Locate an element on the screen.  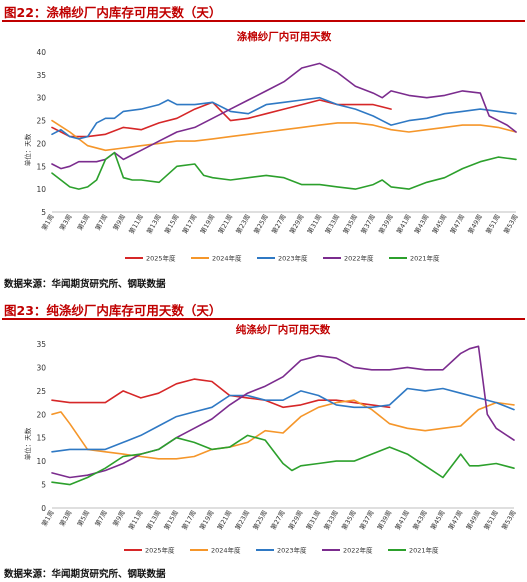
figure-1-label: 图22：涤棉纱厂内库存可用天数（天） is located at coordinates (113, 12).